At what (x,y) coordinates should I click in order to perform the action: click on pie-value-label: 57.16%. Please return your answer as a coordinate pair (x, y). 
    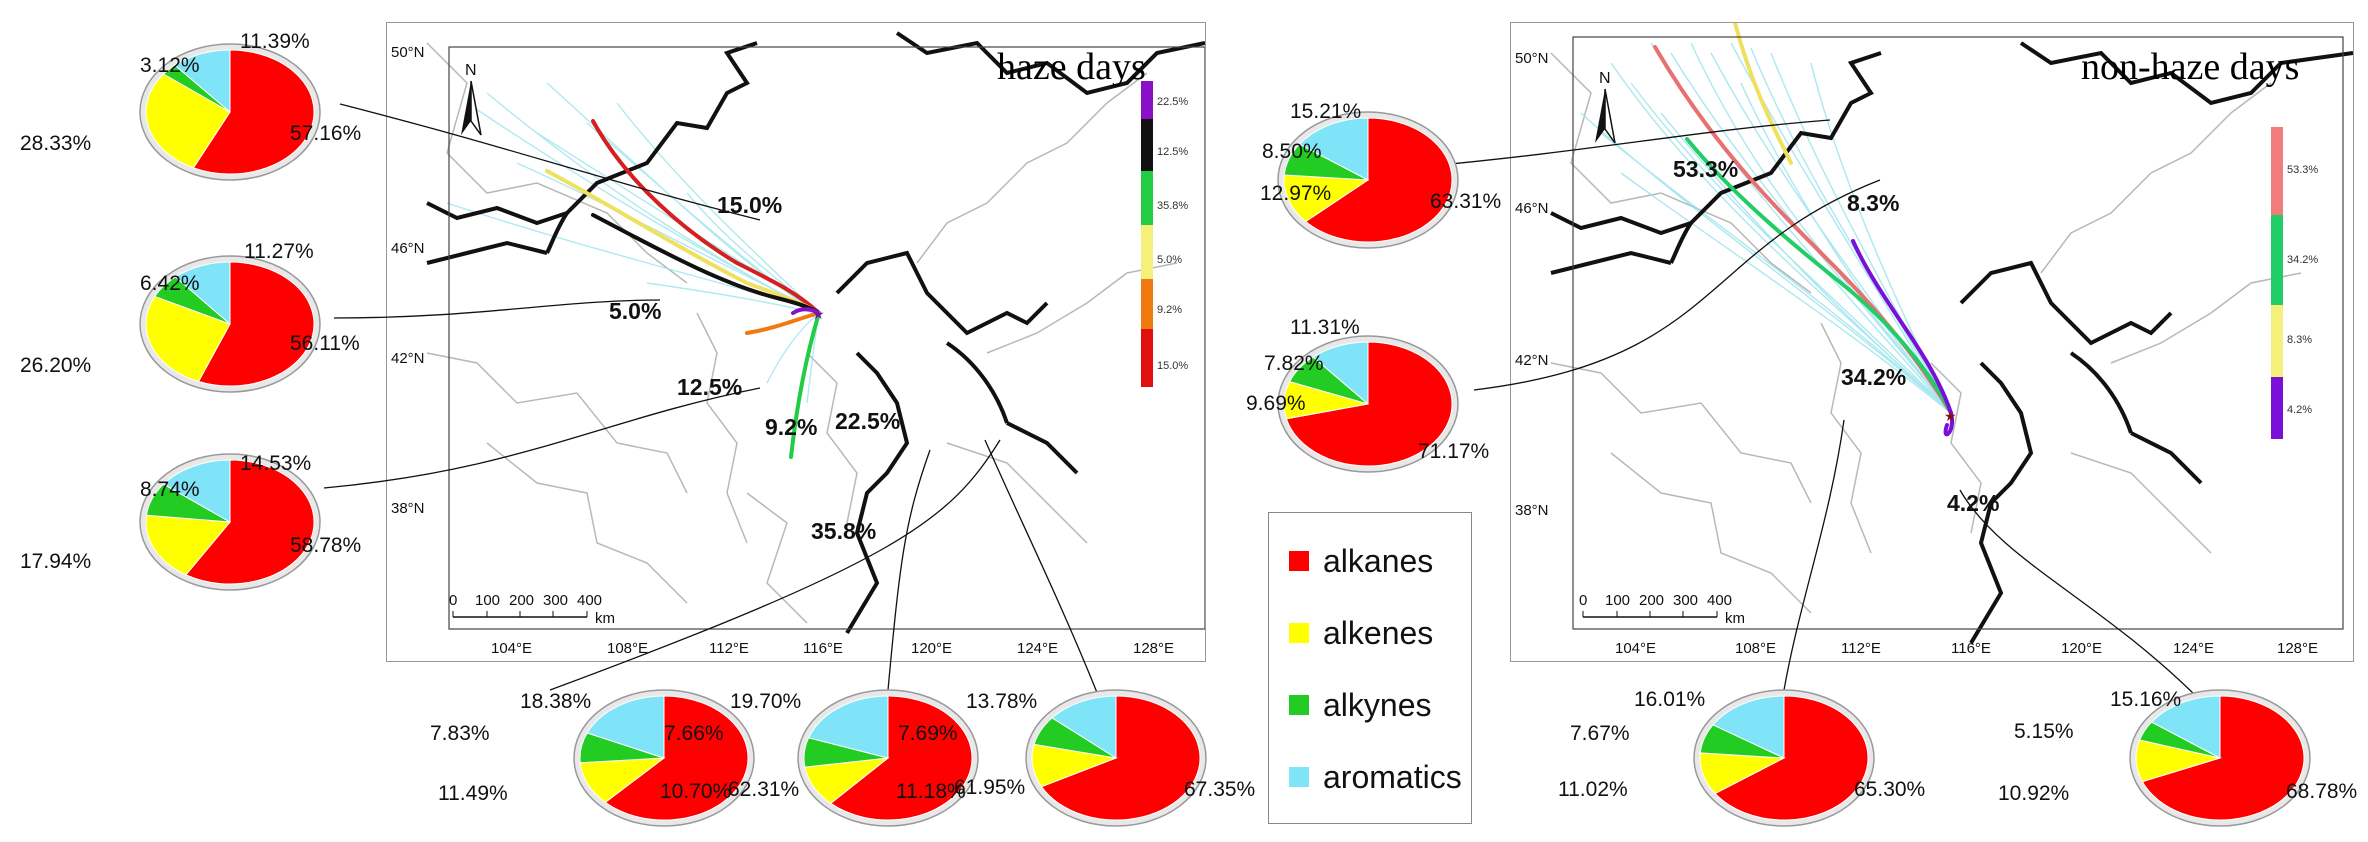
    Looking at the image, I should click on (325, 133).